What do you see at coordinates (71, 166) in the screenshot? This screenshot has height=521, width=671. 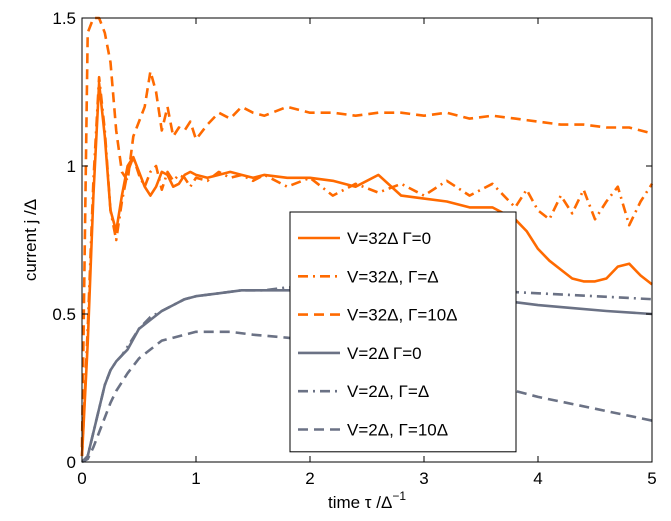 I see `y-tick-label: 1` at bounding box center [71, 166].